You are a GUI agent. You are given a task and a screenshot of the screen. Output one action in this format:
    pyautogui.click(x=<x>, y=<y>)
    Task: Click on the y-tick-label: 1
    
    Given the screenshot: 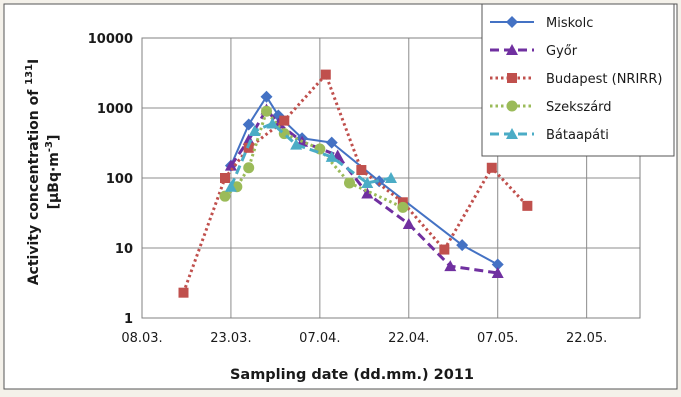 What is the action you would take?
    pyautogui.click(x=128, y=319)
    